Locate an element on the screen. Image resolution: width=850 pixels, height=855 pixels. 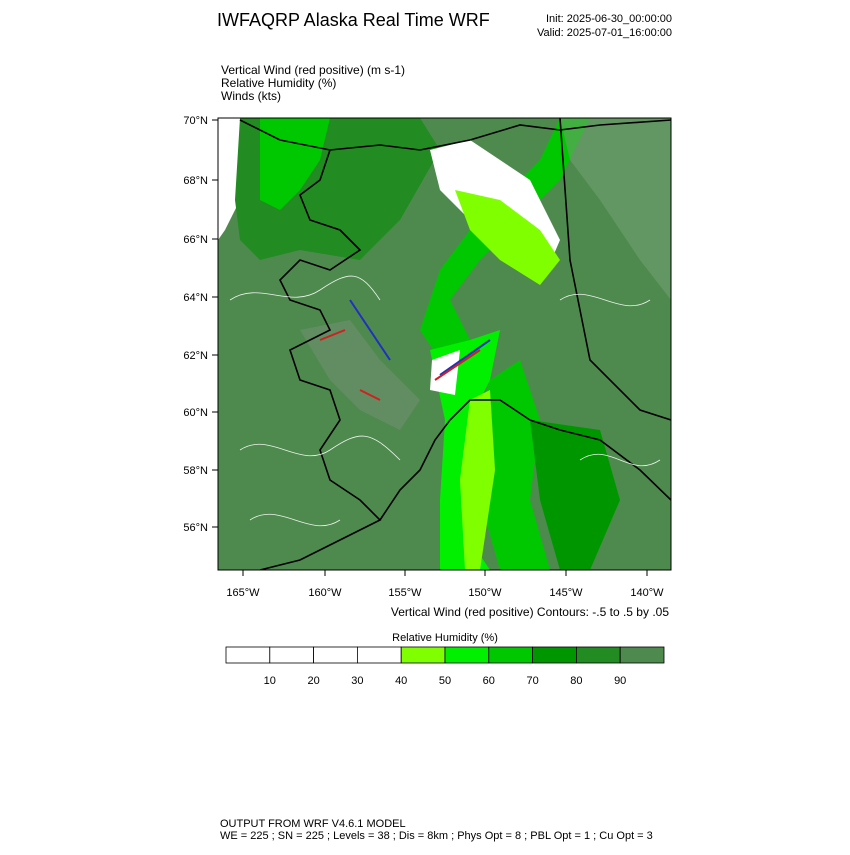
colorbar-label: 80 is located at coordinates (576, 681).